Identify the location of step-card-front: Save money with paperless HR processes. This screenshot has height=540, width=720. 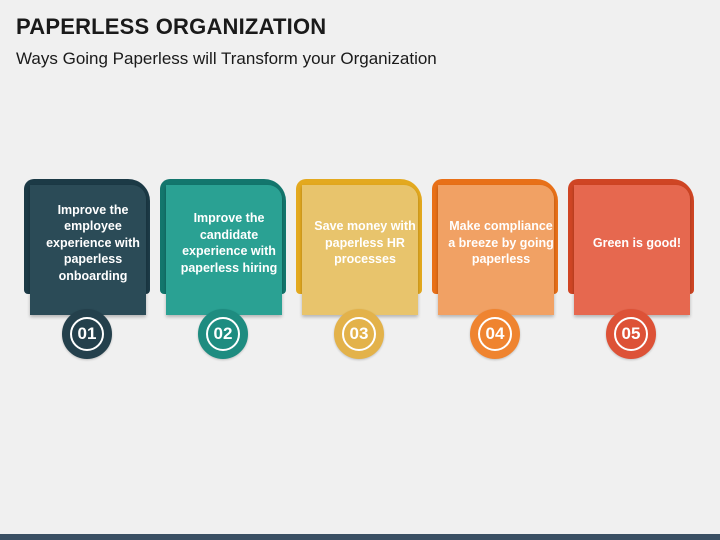
(360, 250).